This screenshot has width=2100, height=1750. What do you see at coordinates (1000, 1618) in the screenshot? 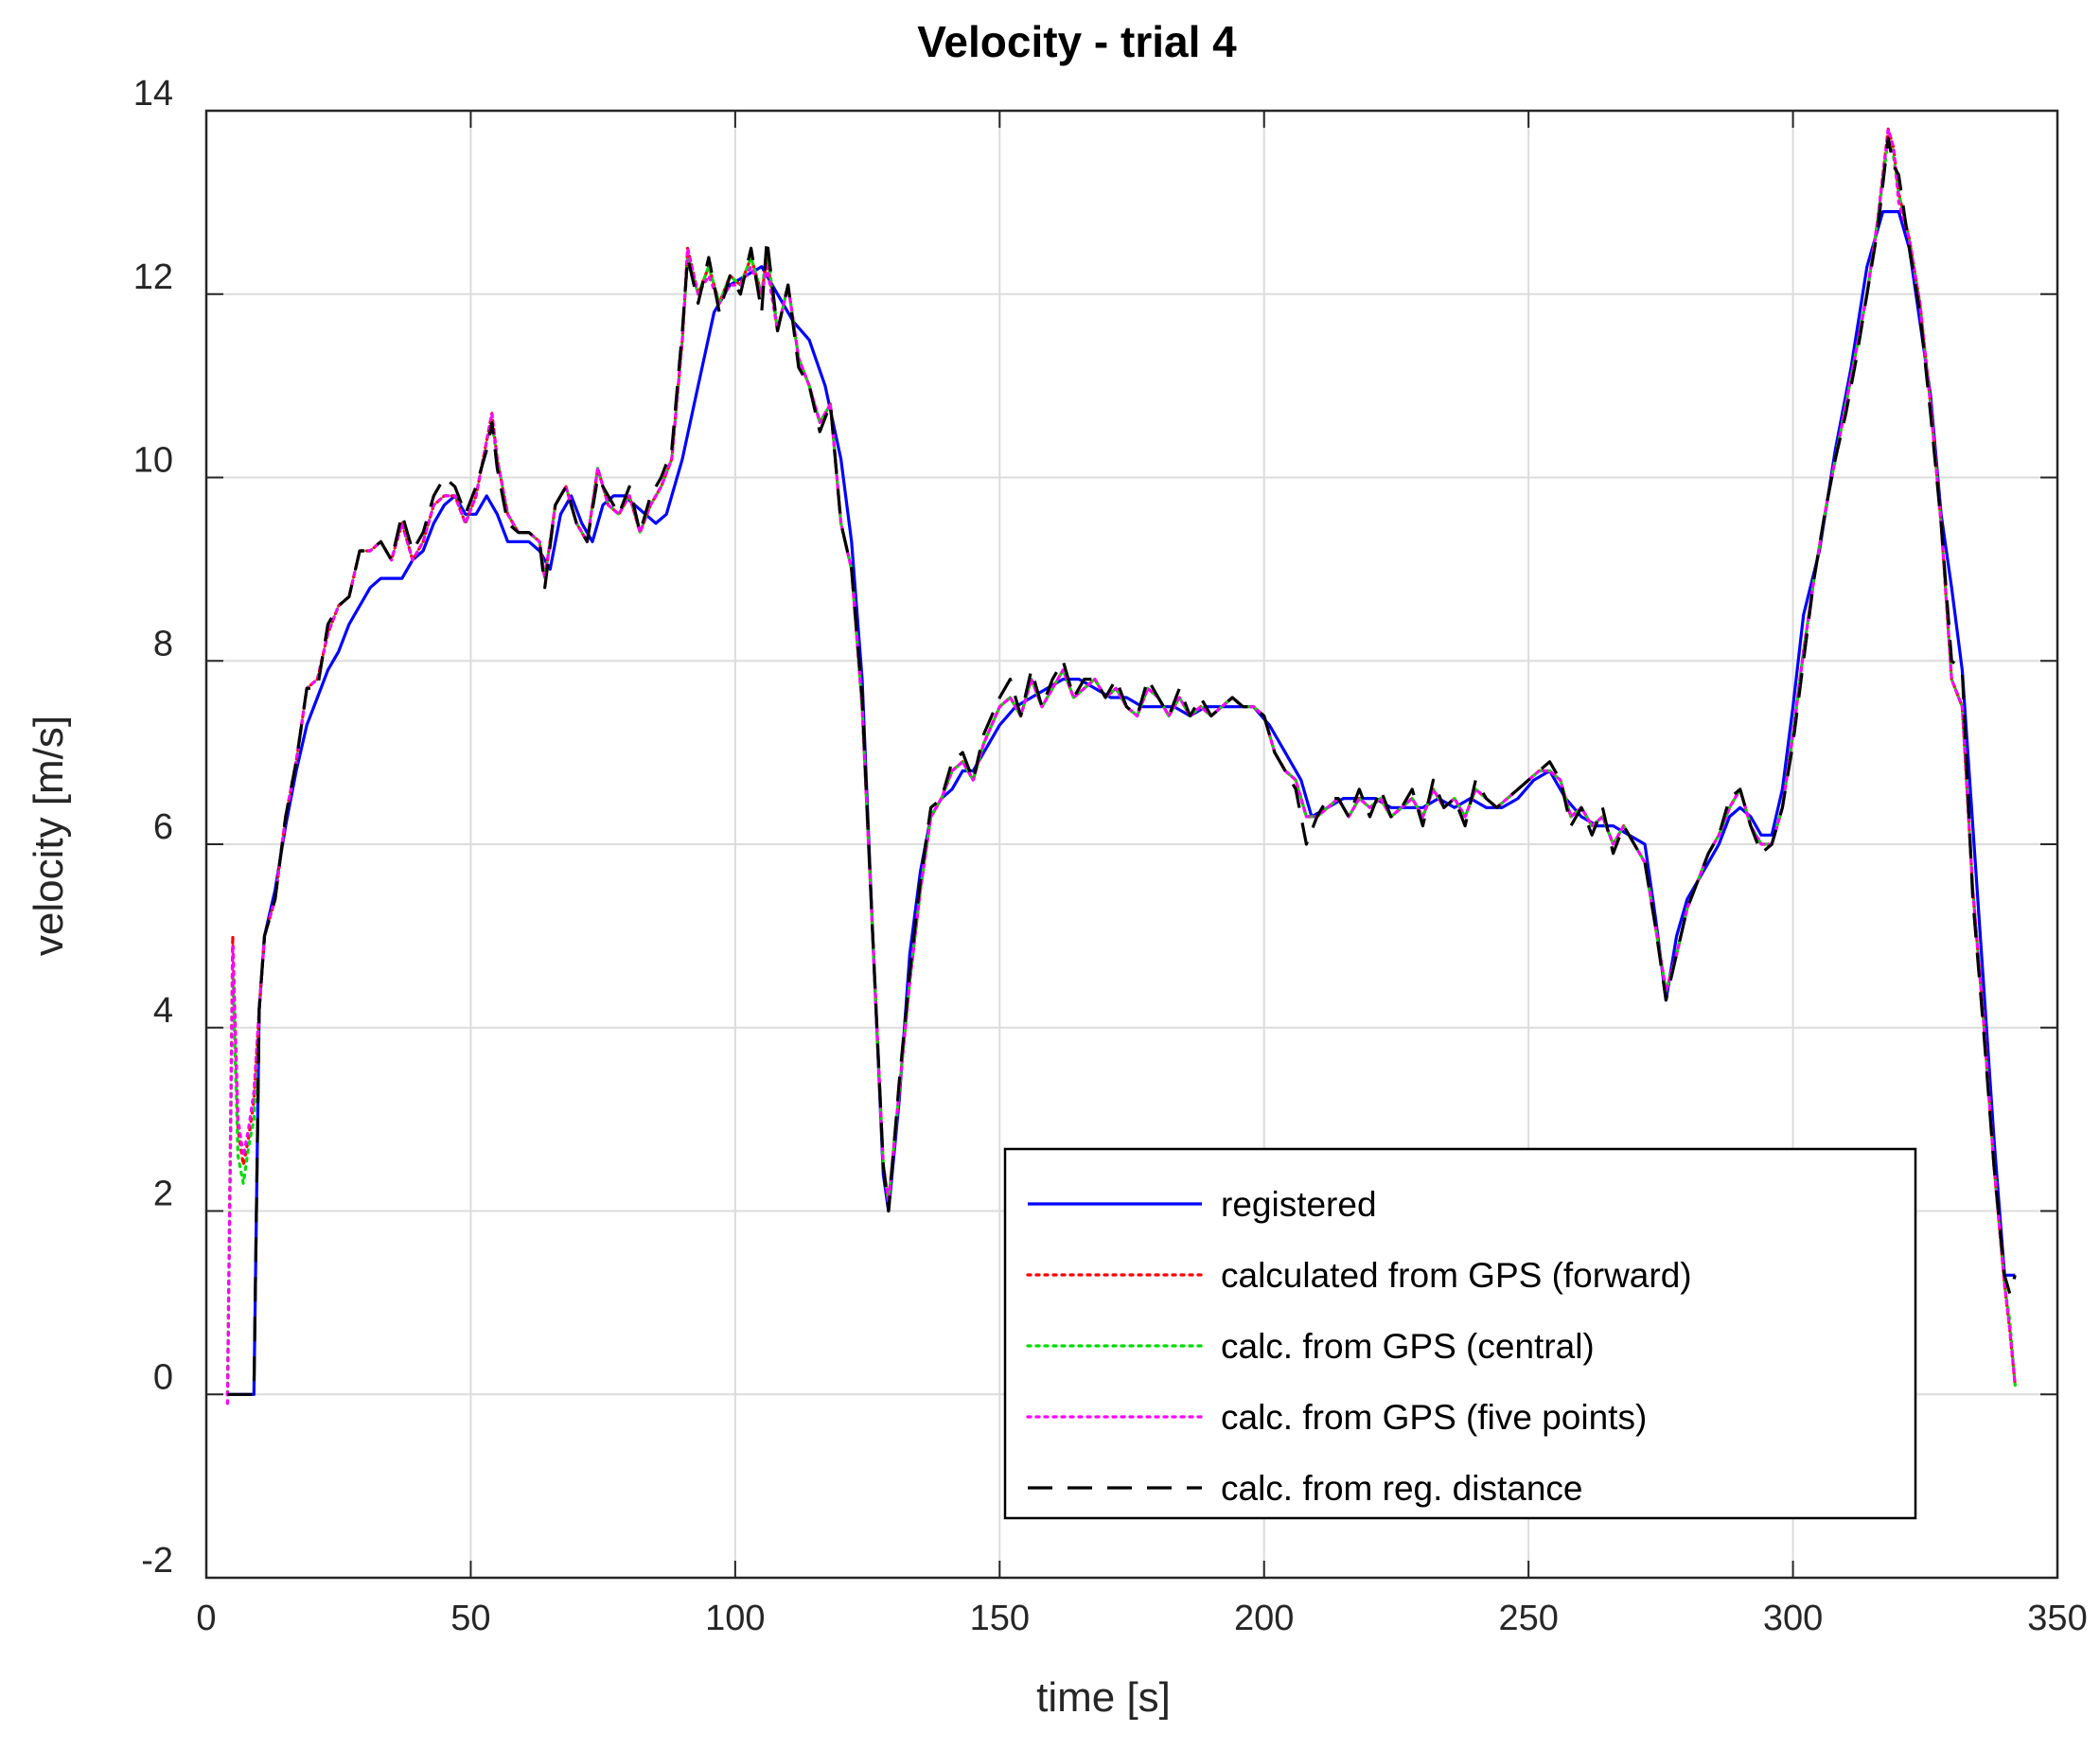
I see `x-tick-label: 150` at bounding box center [1000, 1618].